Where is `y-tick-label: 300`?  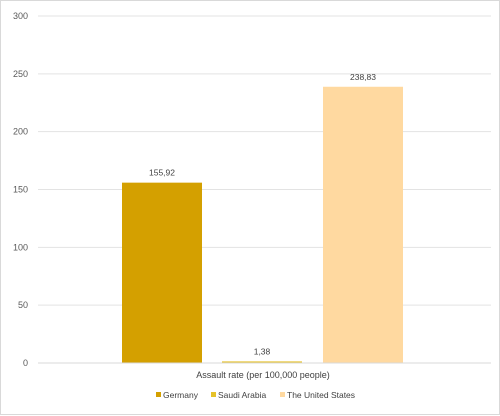 y-tick-label: 300 is located at coordinates (20, 16).